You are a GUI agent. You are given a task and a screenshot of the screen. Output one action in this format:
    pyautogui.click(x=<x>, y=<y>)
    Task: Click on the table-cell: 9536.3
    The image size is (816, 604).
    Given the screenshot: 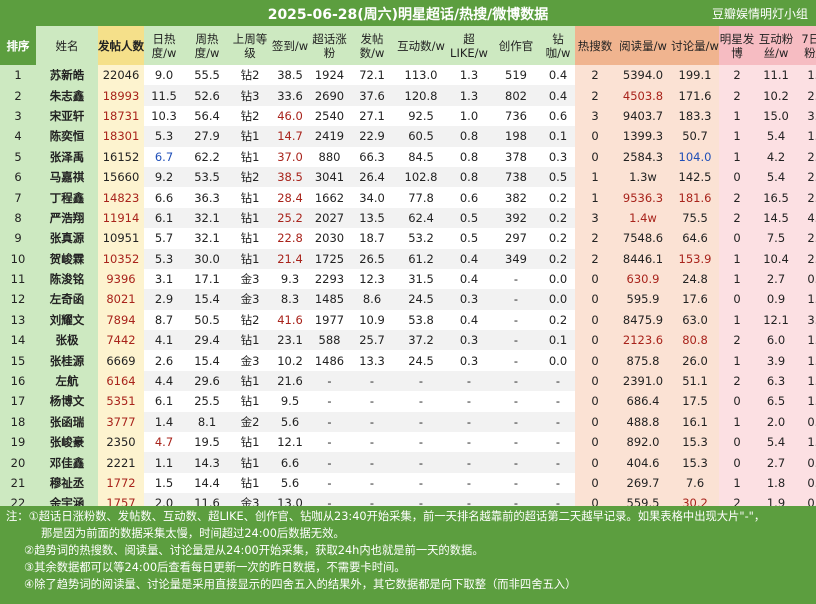 What is the action you would take?
    pyautogui.click(x=643, y=197)
    